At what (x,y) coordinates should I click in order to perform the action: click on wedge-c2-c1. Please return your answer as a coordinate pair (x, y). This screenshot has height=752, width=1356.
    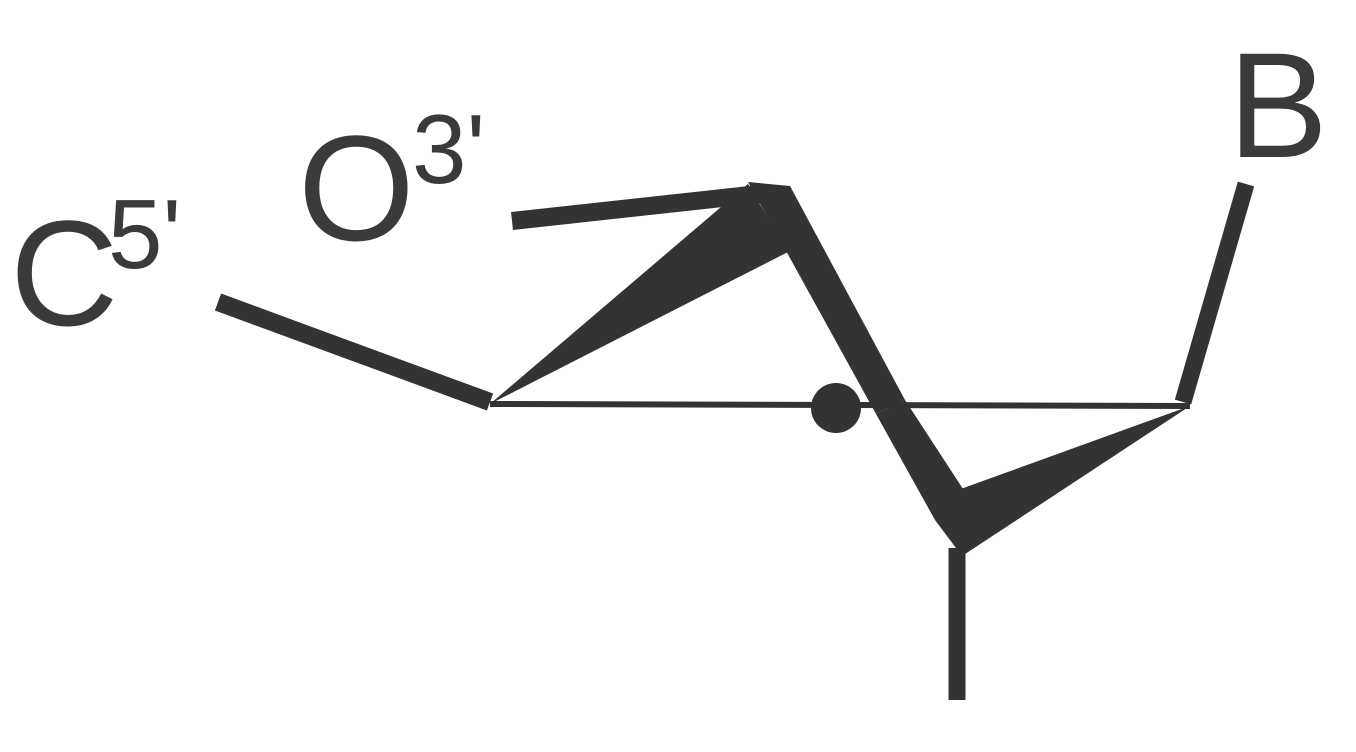
    Looking at the image, I should click on (1062, 481).